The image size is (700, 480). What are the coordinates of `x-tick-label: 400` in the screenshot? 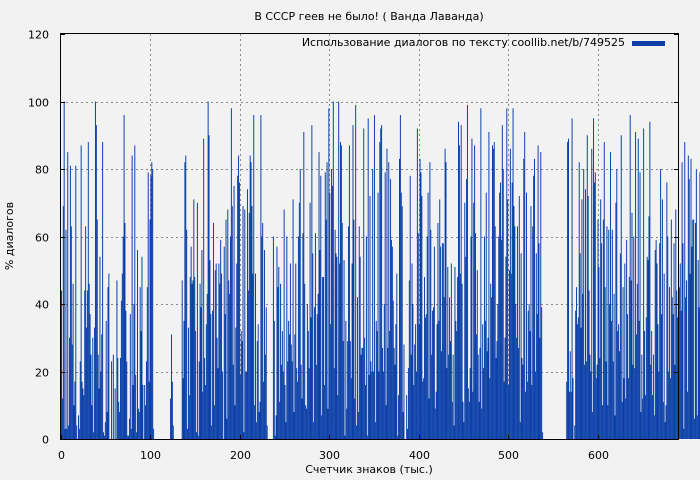 It's located at (419, 455).